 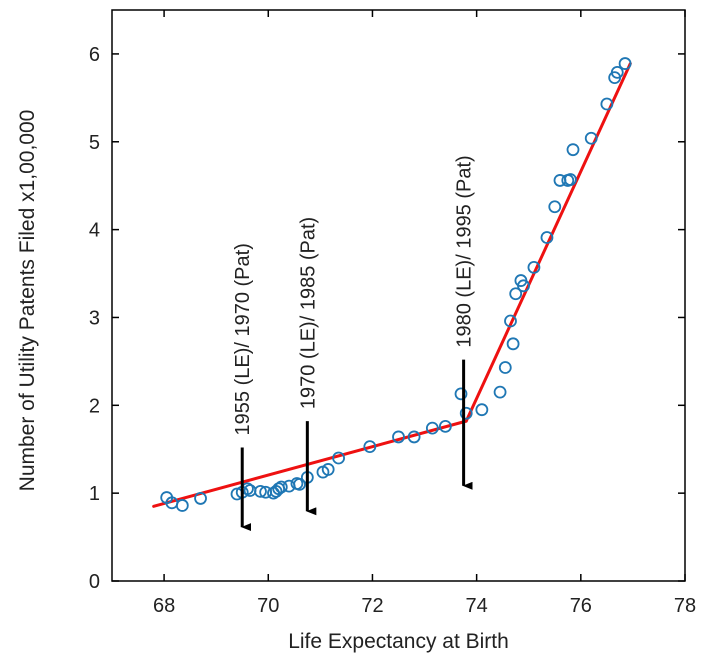 What do you see at coordinates (685, 606) in the screenshot?
I see `x-tick-label: 78` at bounding box center [685, 606].